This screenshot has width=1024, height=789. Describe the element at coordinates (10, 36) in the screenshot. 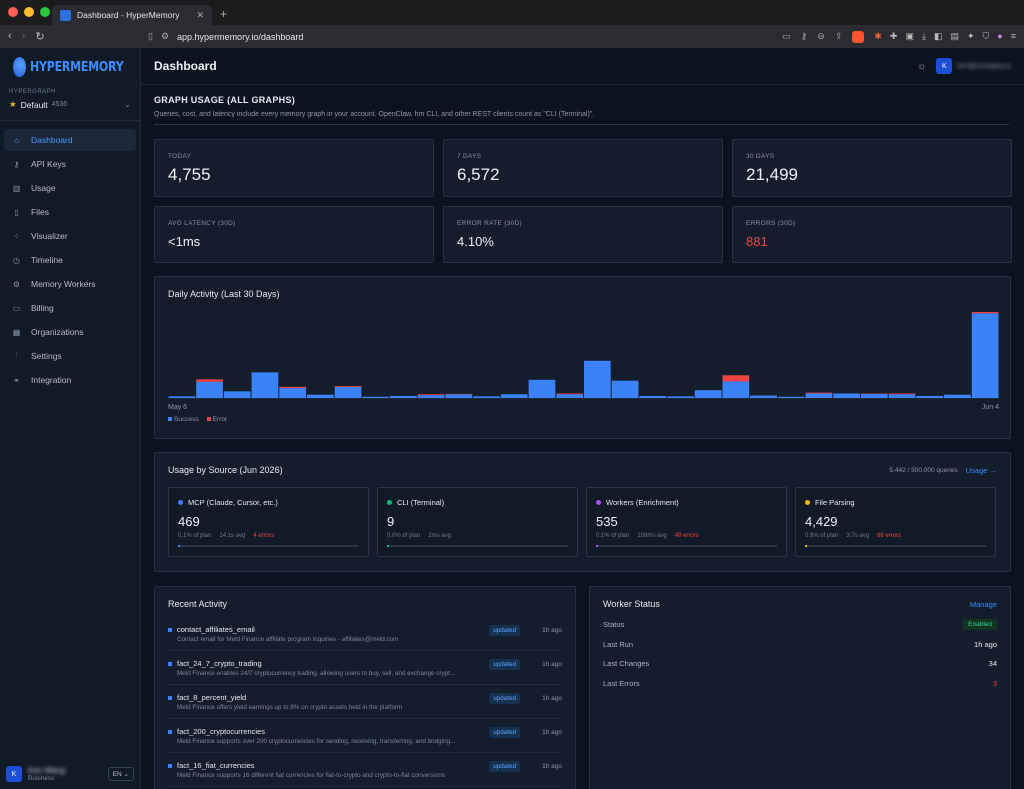

I see `back-icon: ‹` at that location.